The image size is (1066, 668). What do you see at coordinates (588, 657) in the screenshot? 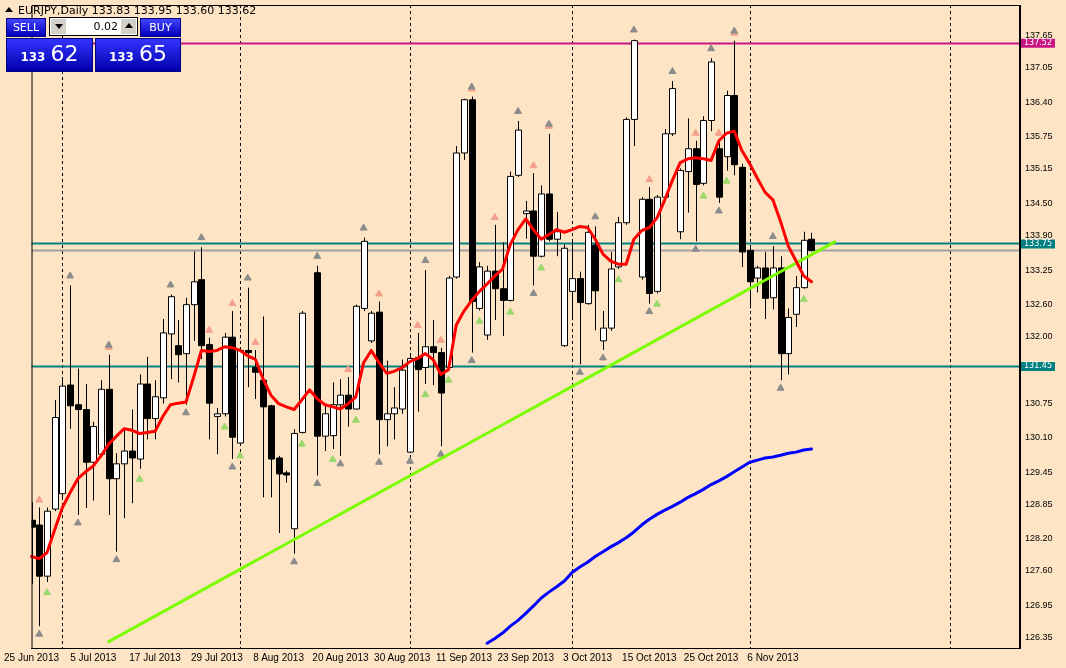
I see `x-tick-label: 3 Oct 2013` at bounding box center [588, 657].